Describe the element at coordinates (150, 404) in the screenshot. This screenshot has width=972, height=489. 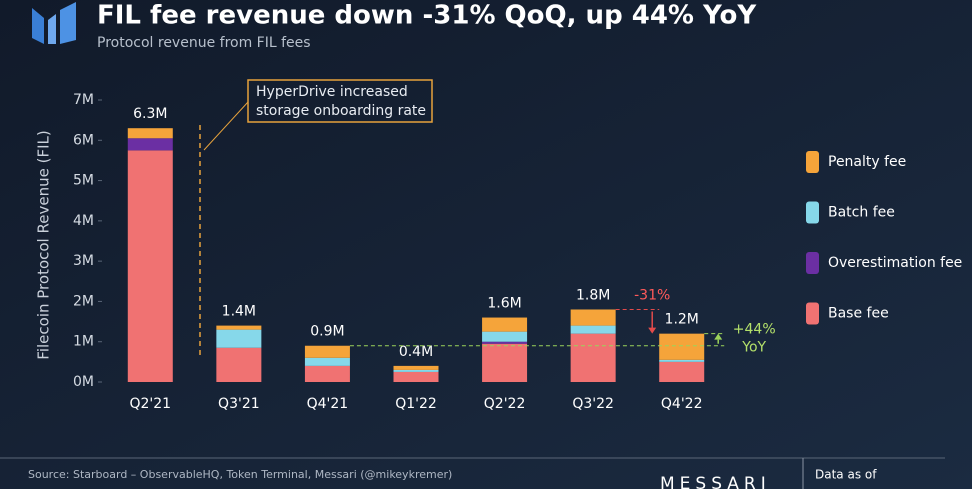
I see `x-tick-label: Q2'21` at that location.